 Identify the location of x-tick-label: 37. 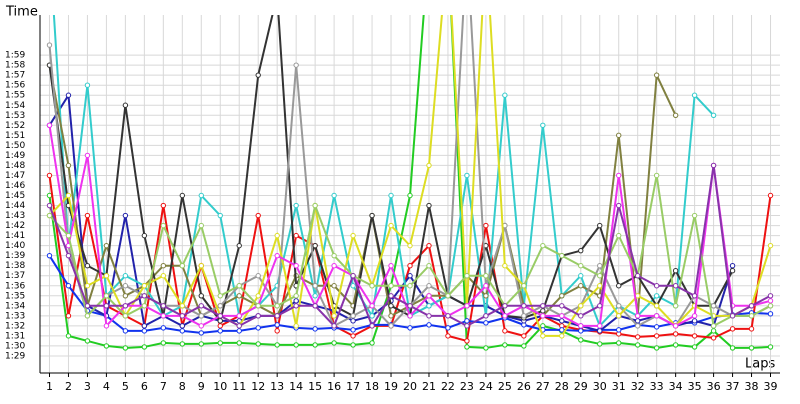
(733, 386).